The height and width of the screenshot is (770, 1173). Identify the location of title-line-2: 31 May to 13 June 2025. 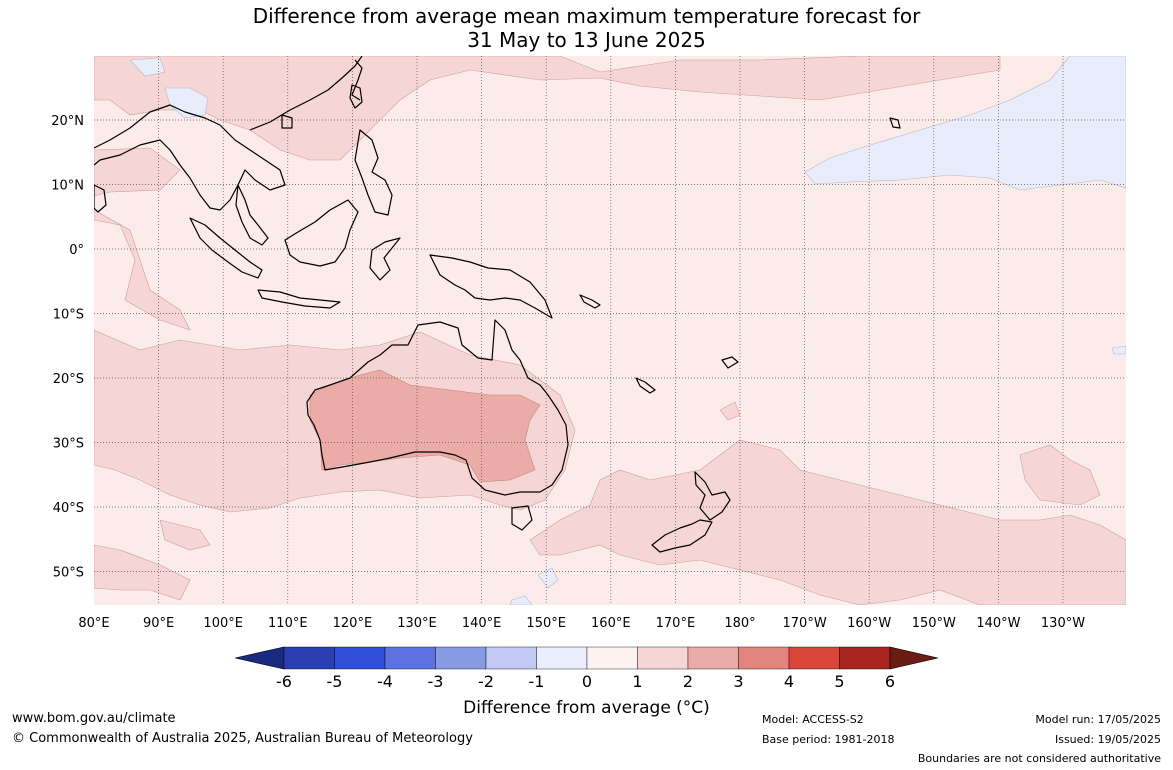
(586, 40).